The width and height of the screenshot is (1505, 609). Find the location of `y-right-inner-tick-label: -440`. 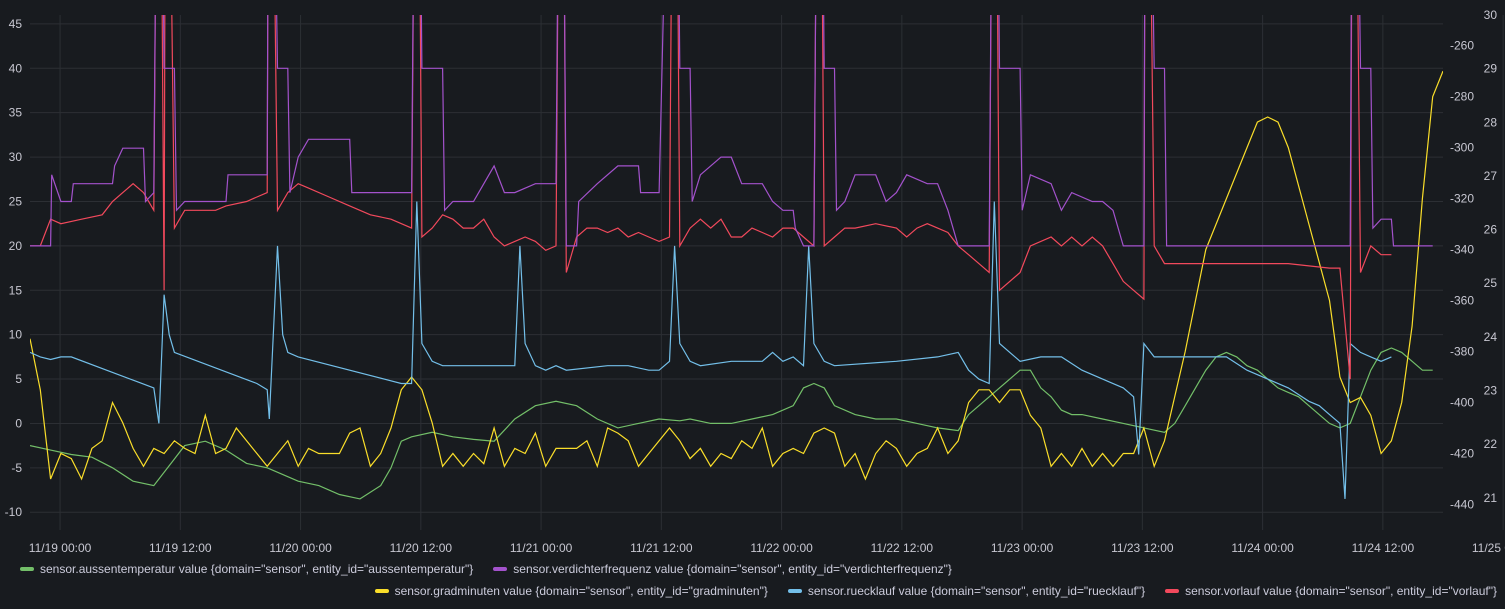

y-right-inner-tick-label: -440 is located at coordinates (1462, 505).